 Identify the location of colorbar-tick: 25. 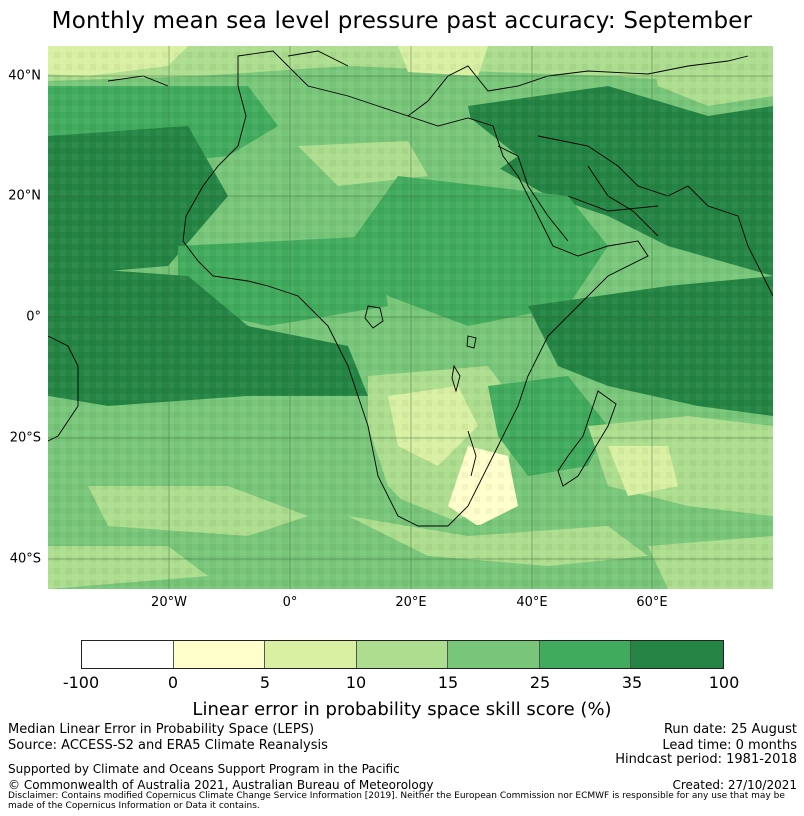
(540, 682).